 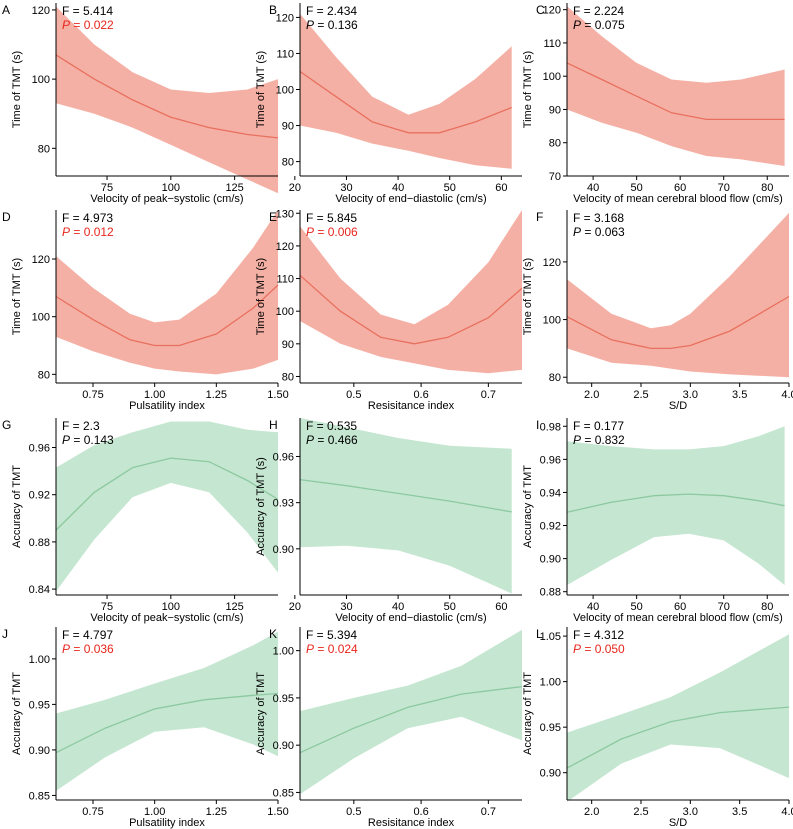 I want to click on x-axis-label-f: S/D, so click(x=678, y=406).